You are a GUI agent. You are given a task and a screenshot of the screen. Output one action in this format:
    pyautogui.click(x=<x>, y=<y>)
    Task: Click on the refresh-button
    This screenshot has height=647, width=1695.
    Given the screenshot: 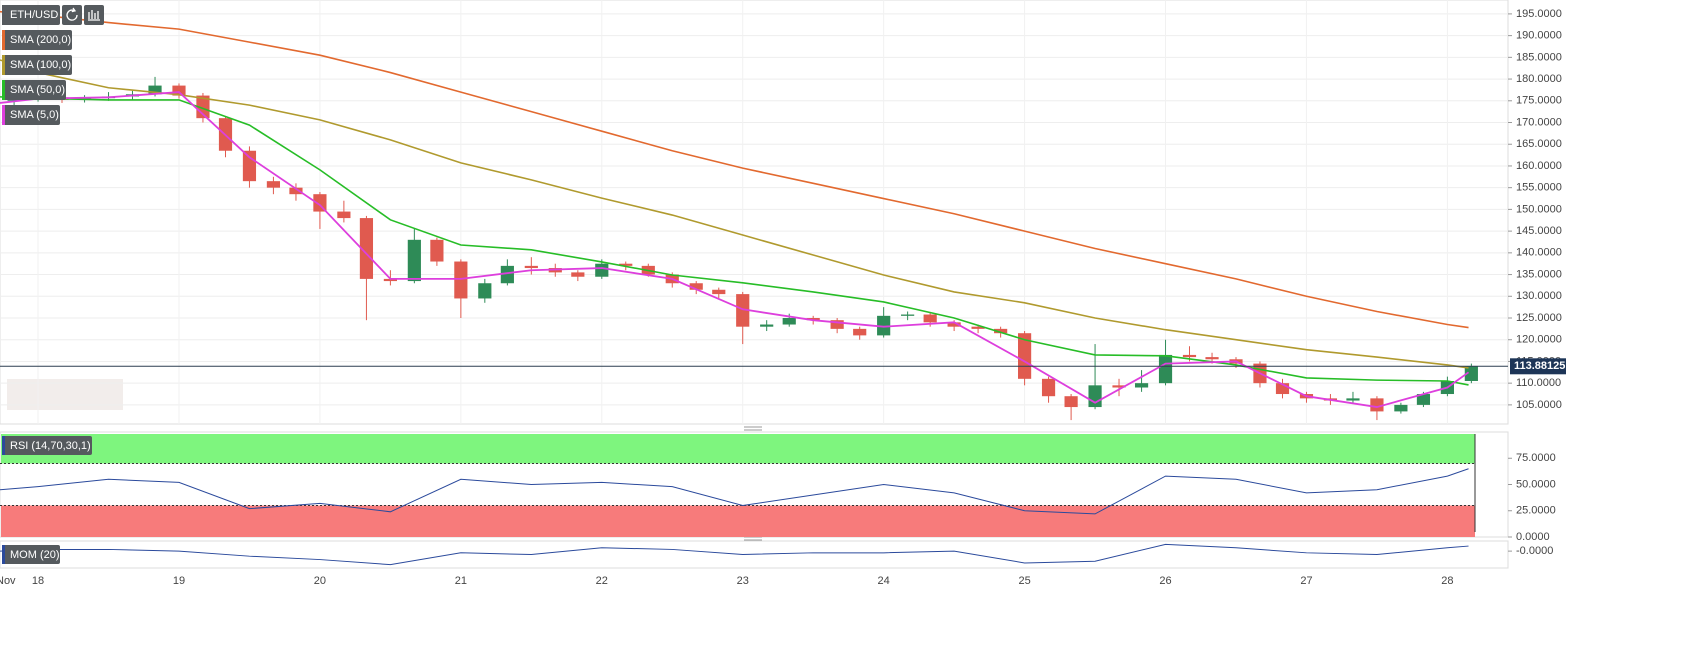 What is the action you would take?
    pyautogui.click(x=72, y=15)
    